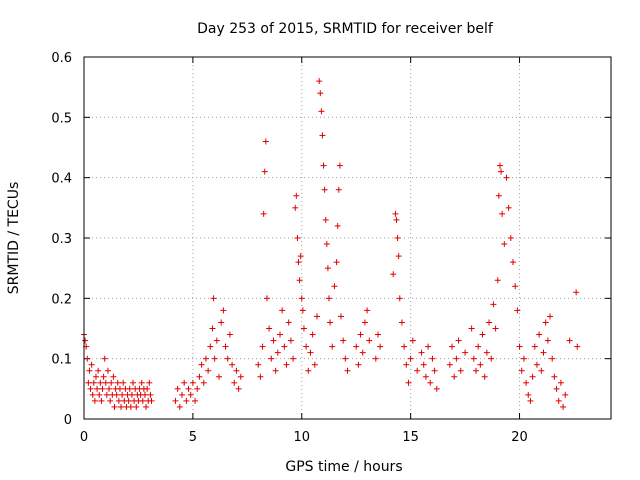 This screenshot has width=640, height=480. Describe the element at coordinates (61, 58) in the screenshot. I see `y-tick-label: 0.6` at that location.